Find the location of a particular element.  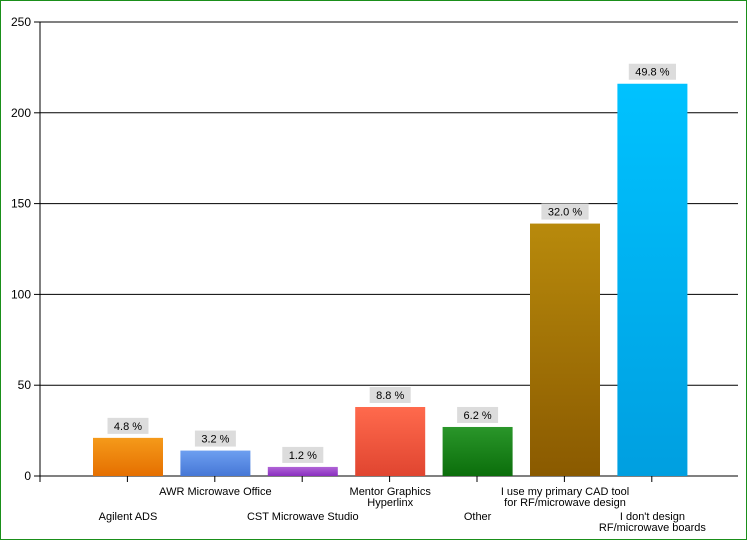

data-label: 1.2 % is located at coordinates (303, 456).